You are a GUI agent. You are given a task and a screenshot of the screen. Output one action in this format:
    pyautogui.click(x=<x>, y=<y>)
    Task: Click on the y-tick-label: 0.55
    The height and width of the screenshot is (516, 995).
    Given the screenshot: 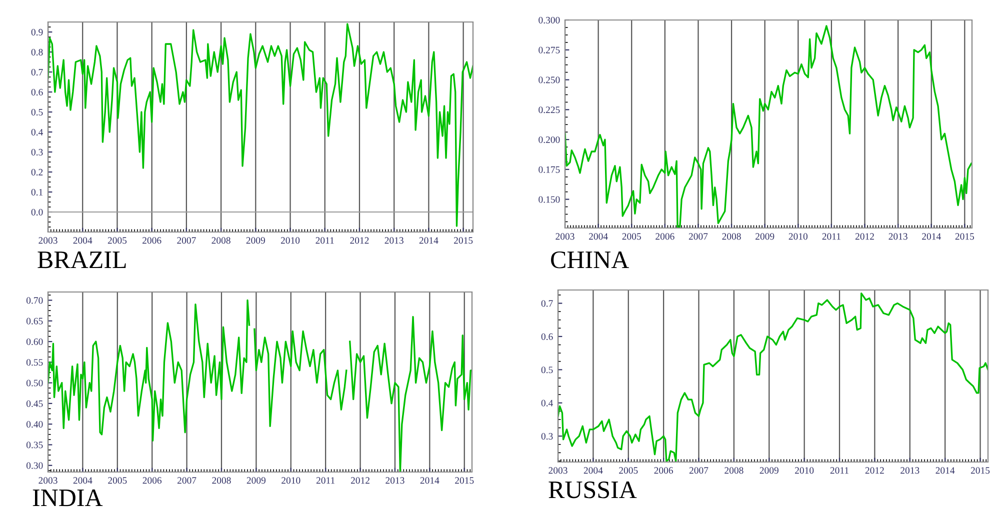 What is the action you would take?
    pyautogui.click(x=34, y=362)
    